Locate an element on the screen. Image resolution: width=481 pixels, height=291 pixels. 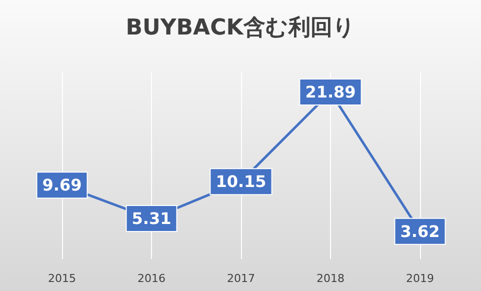
x-tick-label: 2018 is located at coordinates (330, 278).